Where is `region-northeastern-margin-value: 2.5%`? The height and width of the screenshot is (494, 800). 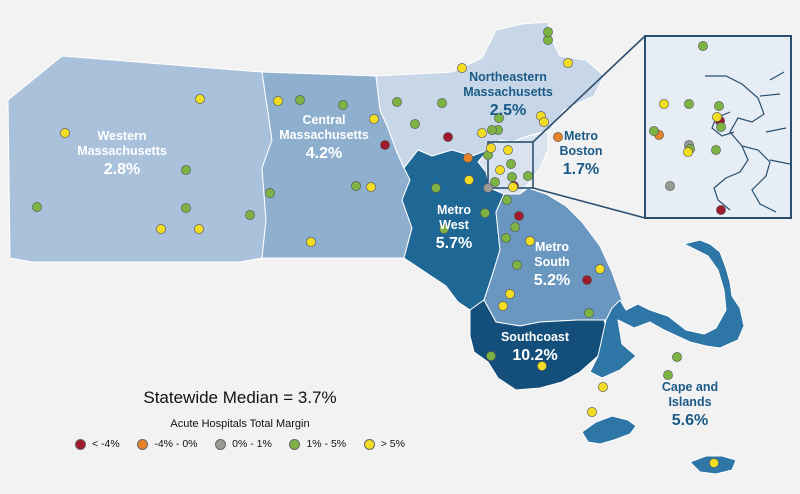
region-northeastern-margin-value: 2.5% is located at coordinates (508, 110).